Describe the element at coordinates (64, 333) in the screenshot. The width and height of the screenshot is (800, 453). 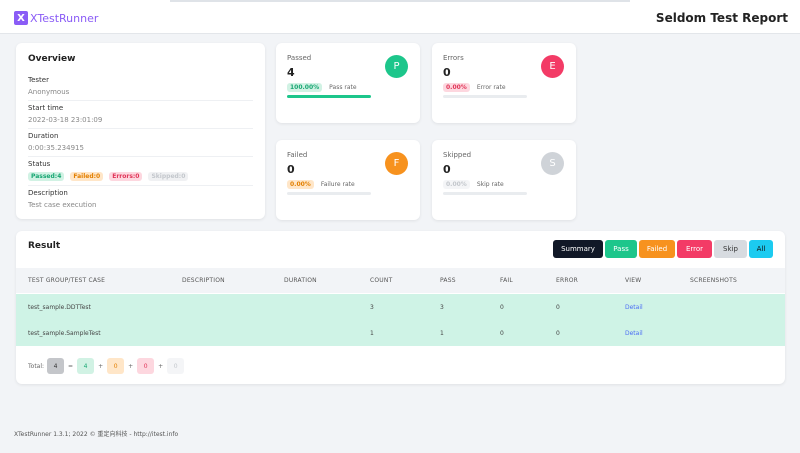
I see `row-test-case: test_sample.SampleTest` at that location.